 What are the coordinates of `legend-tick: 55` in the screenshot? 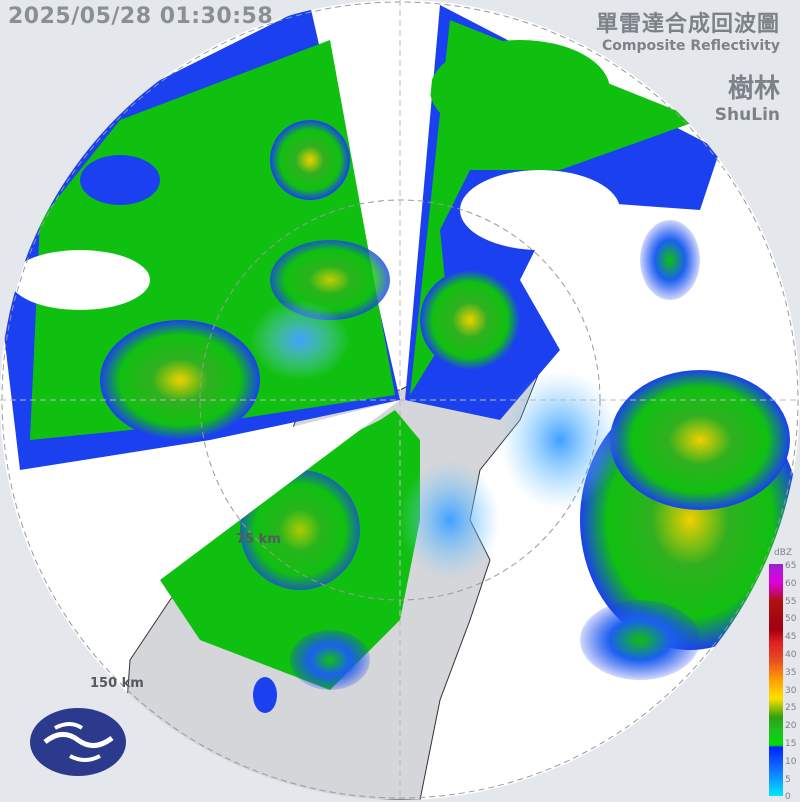 It's located at (791, 601).